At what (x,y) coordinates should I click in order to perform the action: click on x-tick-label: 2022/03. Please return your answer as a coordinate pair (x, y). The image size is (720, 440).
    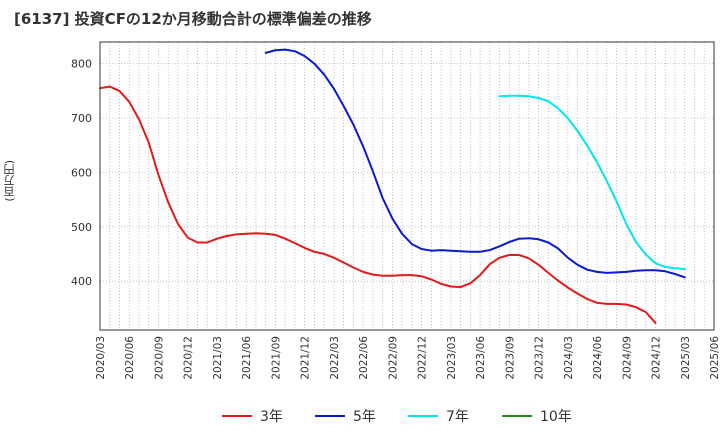
    Looking at the image, I should click on (335, 358).